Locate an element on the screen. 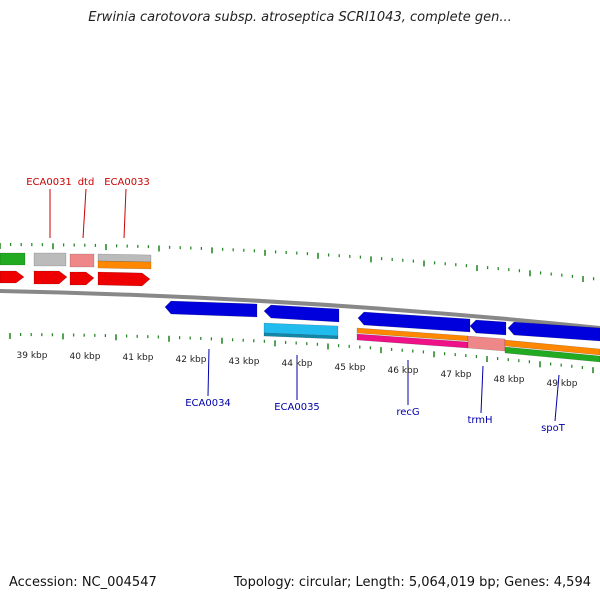 Image resolution: width=600 pixels, height=600 pixels. kbp-label: 46 kbp is located at coordinates (403, 371).